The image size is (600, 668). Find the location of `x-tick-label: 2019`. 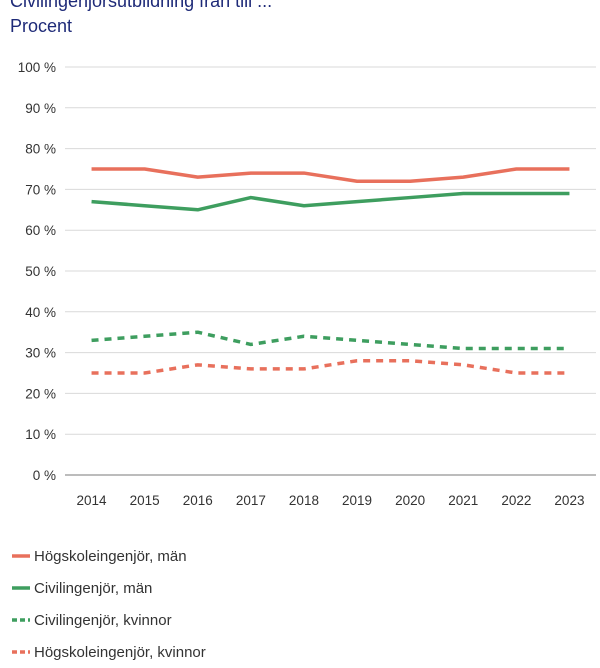

x-tick-label: 2019 is located at coordinates (357, 500).